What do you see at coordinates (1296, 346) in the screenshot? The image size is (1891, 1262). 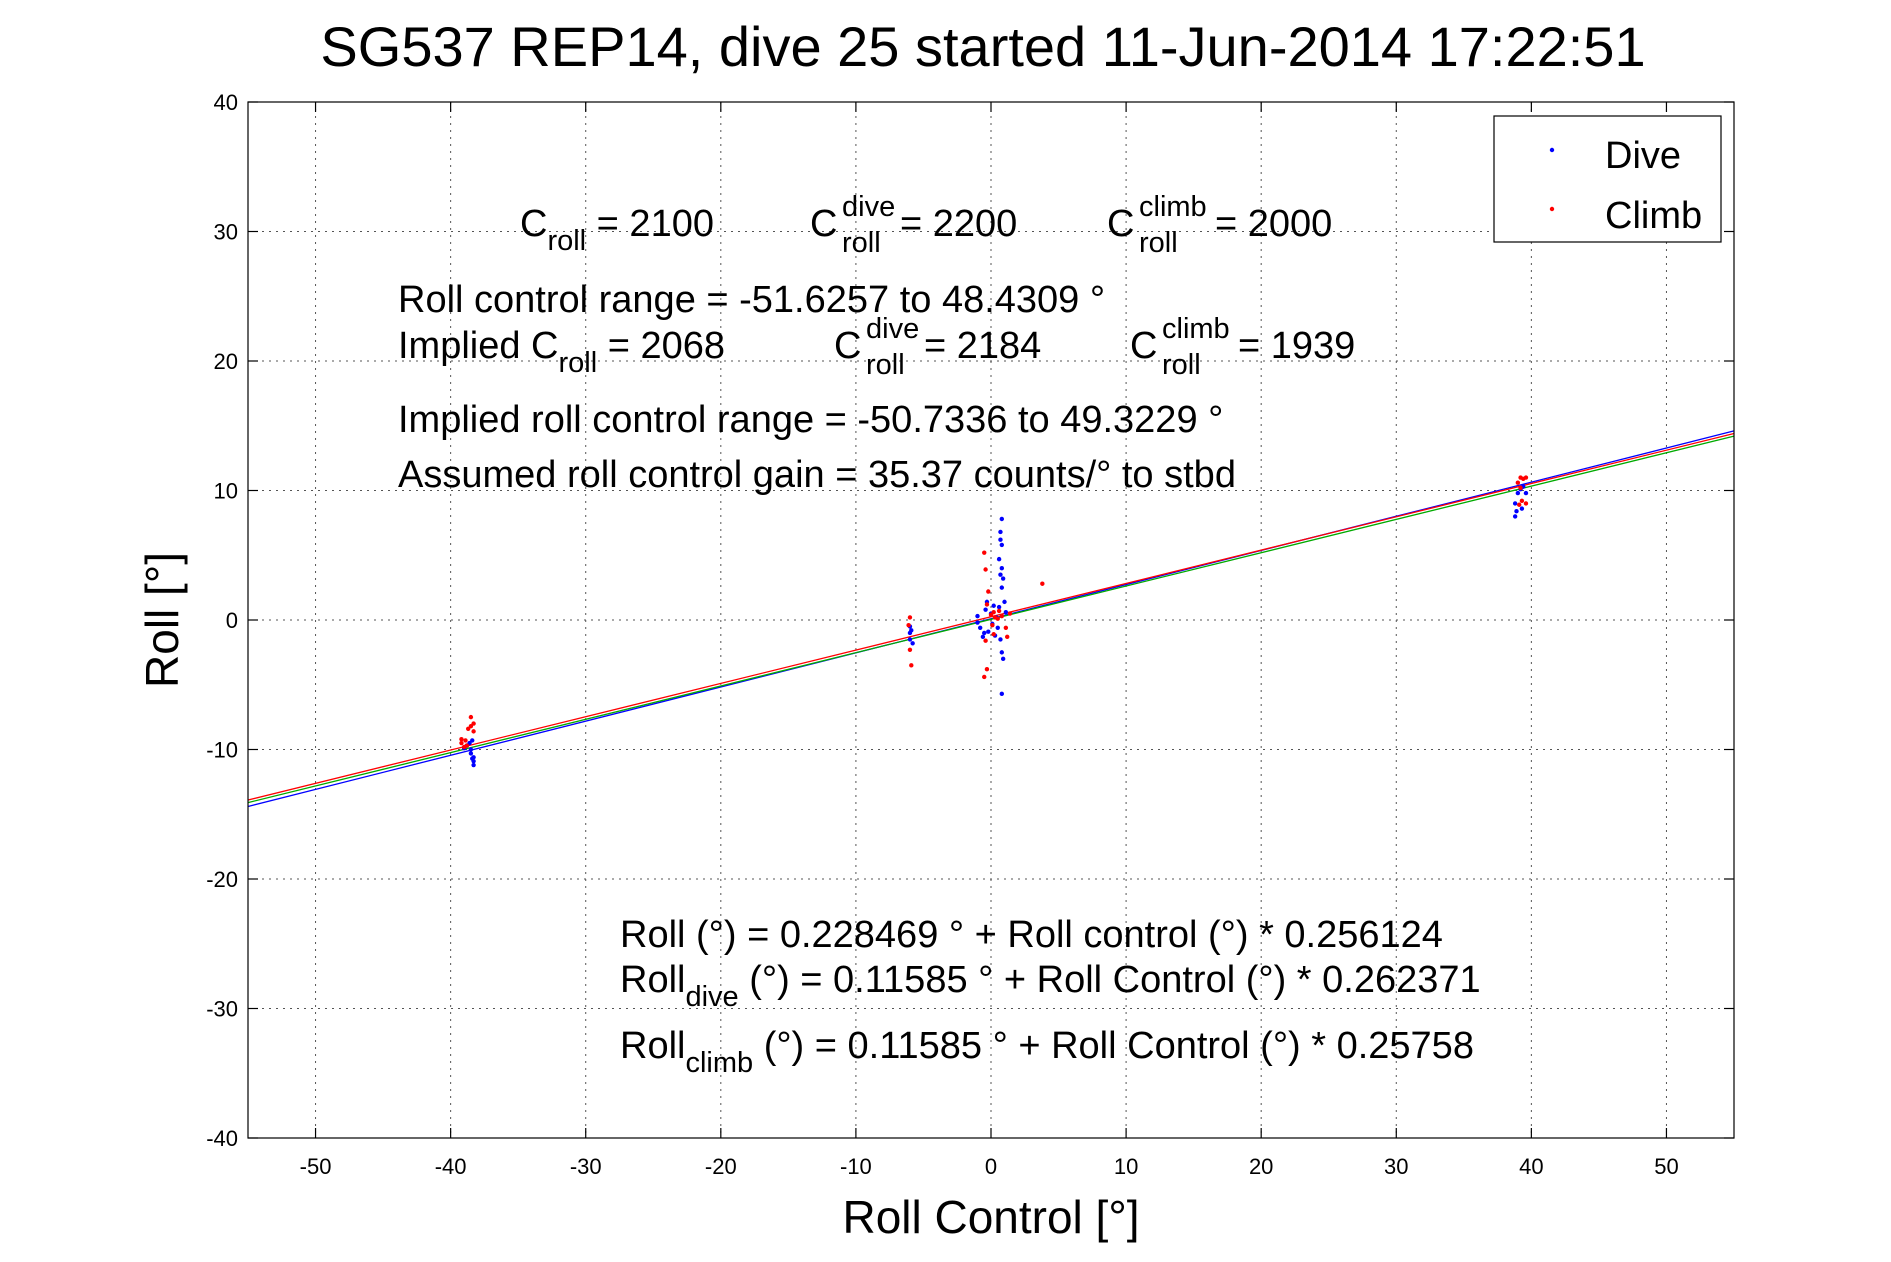 I see `annotation-implied-c-climb-value: = 1939` at bounding box center [1296, 346].